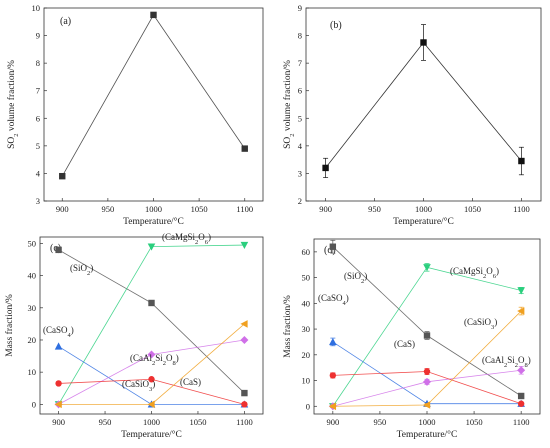 The image size is (550, 448). I want to click on panel-label: (d), so click(330, 250).